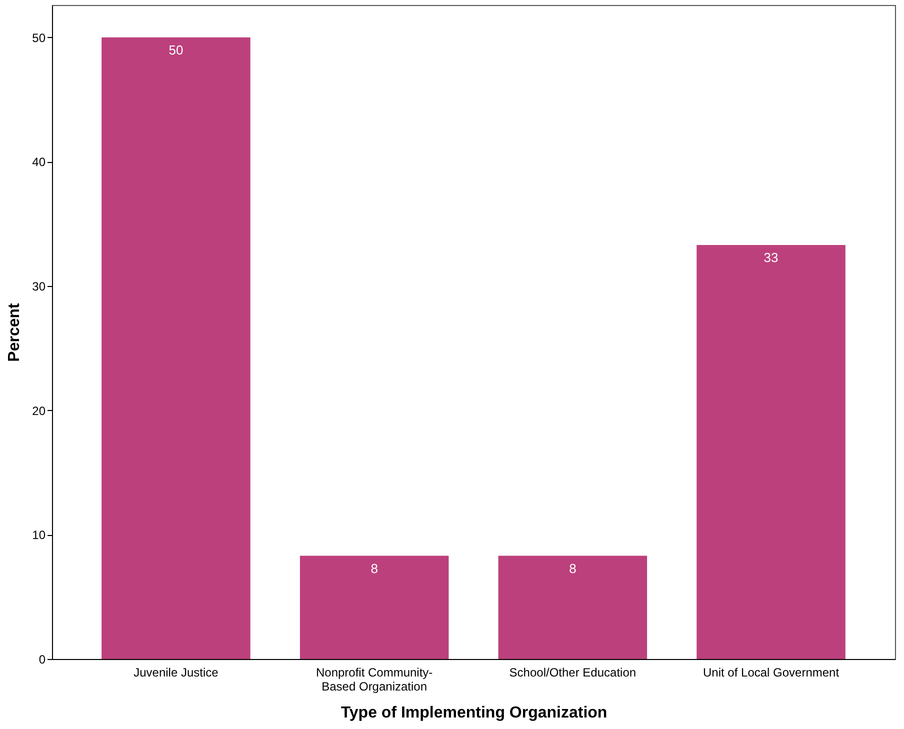  Describe the element at coordinates (39, 535) in the screenshot. I see `y-tick-label: 10` at that location.